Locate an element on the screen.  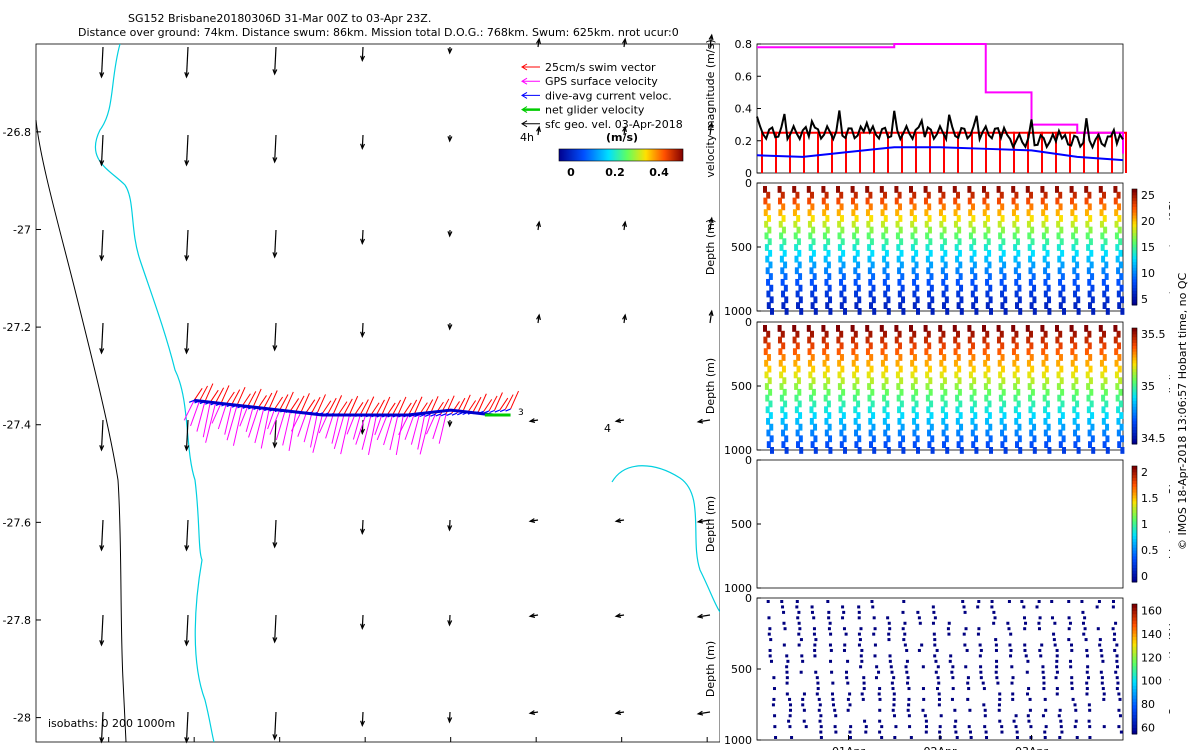
colorbar-label: Ox. sat. ratio (%) is located at coordinates (1168, 669).